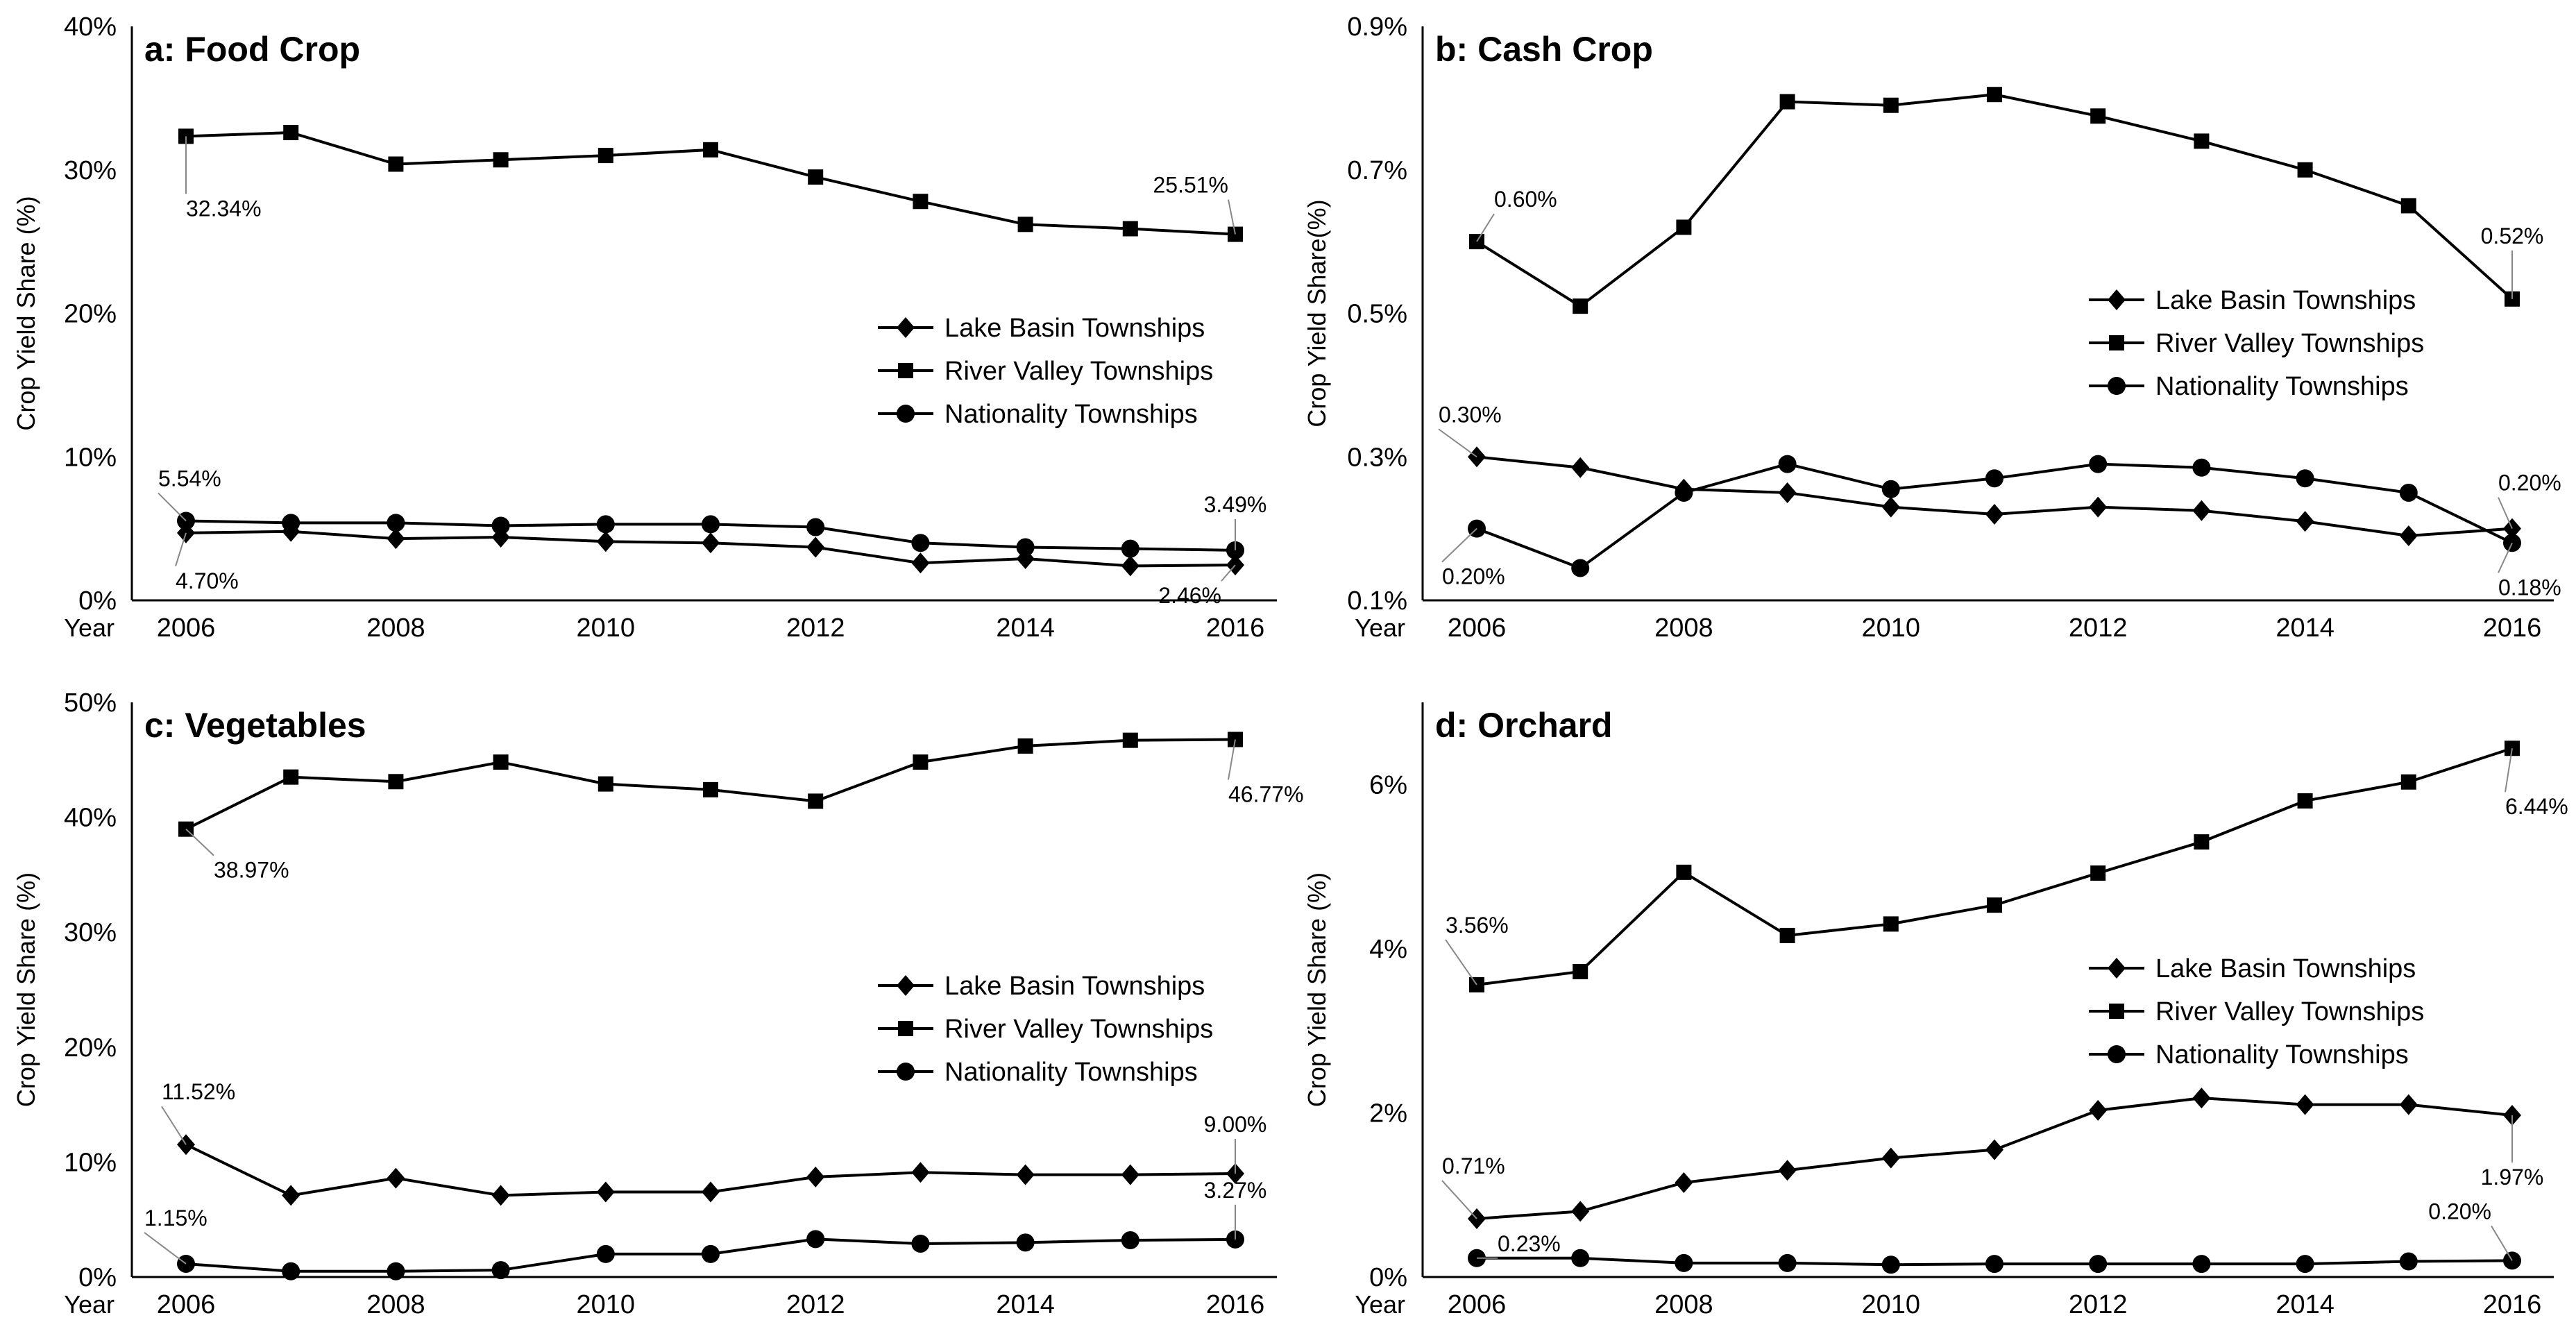 This screenshot has height=1336, width=2576. What do you see at coordinates (2530, 587) in the screenshot?
I see `data-annotation: 0.18%` at bounding box center [2530, 587].